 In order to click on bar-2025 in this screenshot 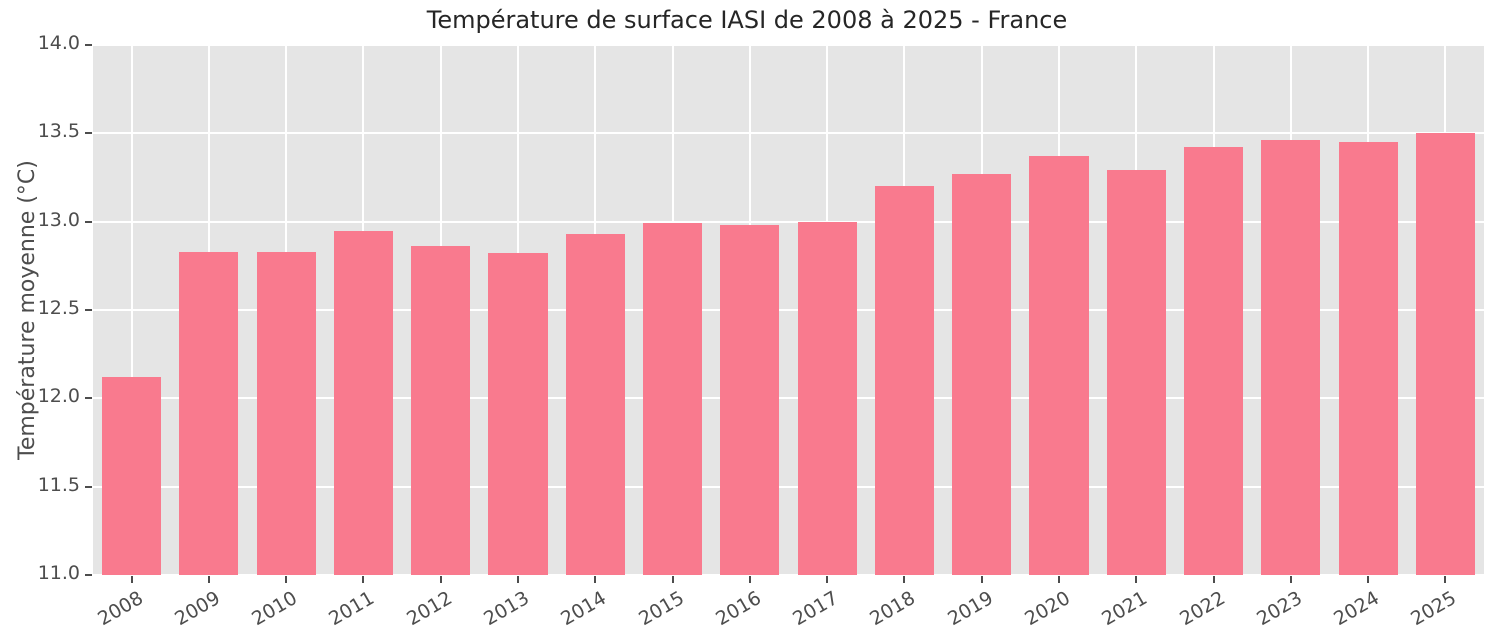, I will do `click(1445, 354)`.